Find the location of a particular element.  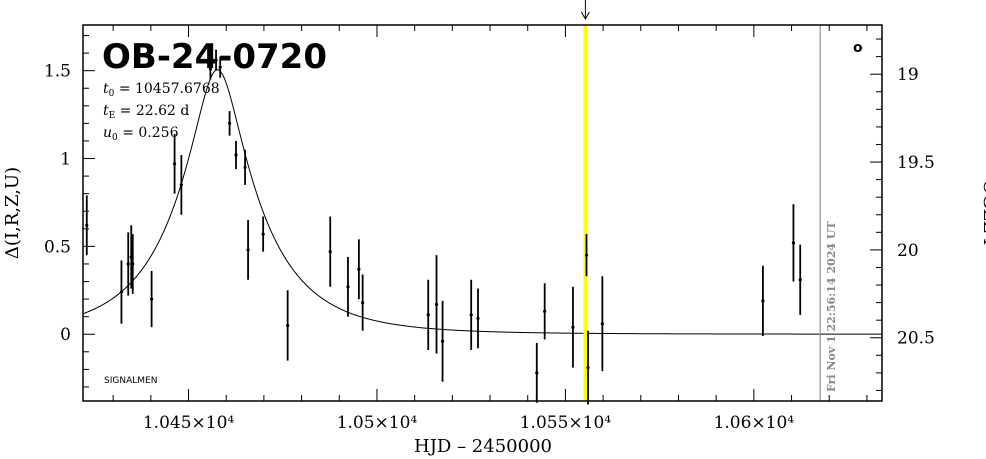

x-tick-label: 1.05×10⁴ is located at coordinates (377, 423).